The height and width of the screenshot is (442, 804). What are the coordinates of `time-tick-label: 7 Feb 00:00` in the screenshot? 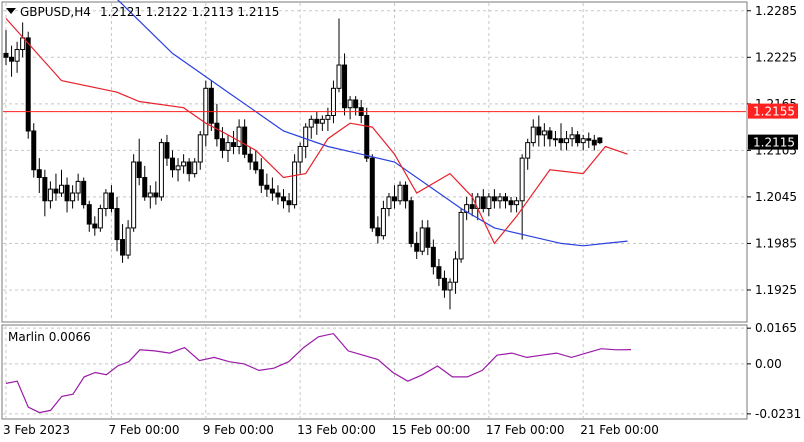 It's located at (143, 430).